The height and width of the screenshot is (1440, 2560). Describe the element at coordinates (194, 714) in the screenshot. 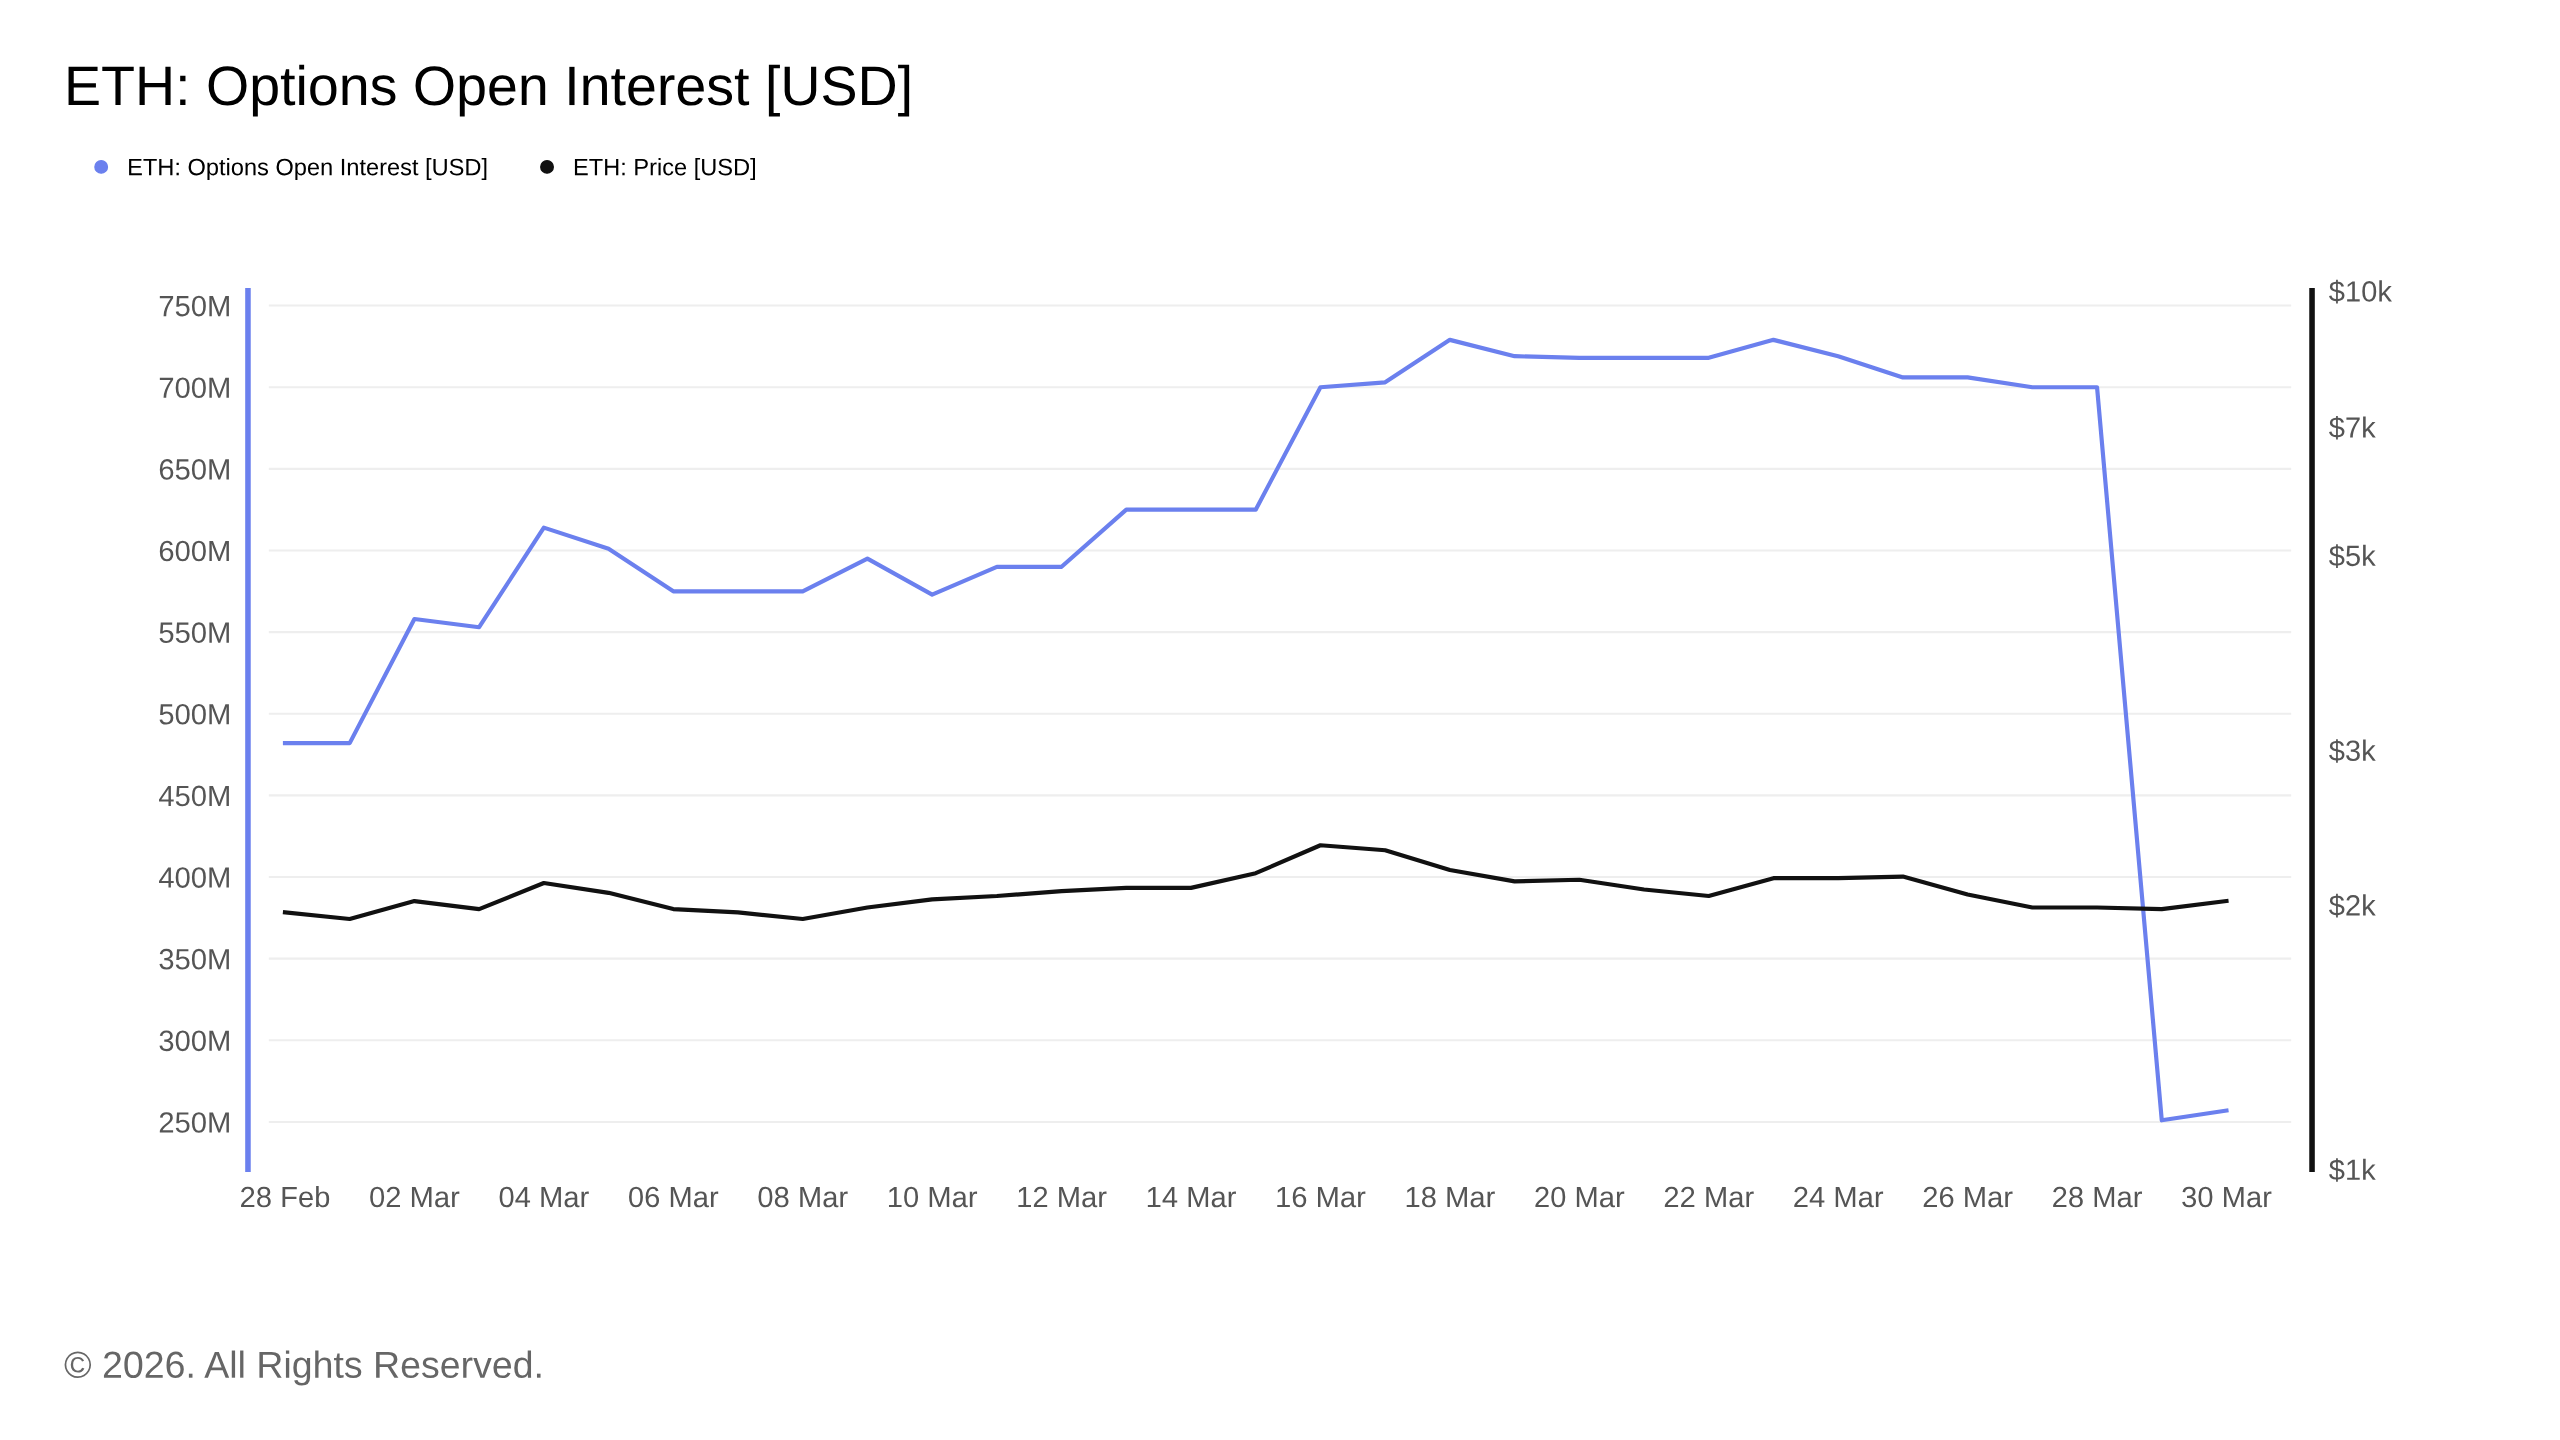

I see `y-tick-label: 500M` at that location.